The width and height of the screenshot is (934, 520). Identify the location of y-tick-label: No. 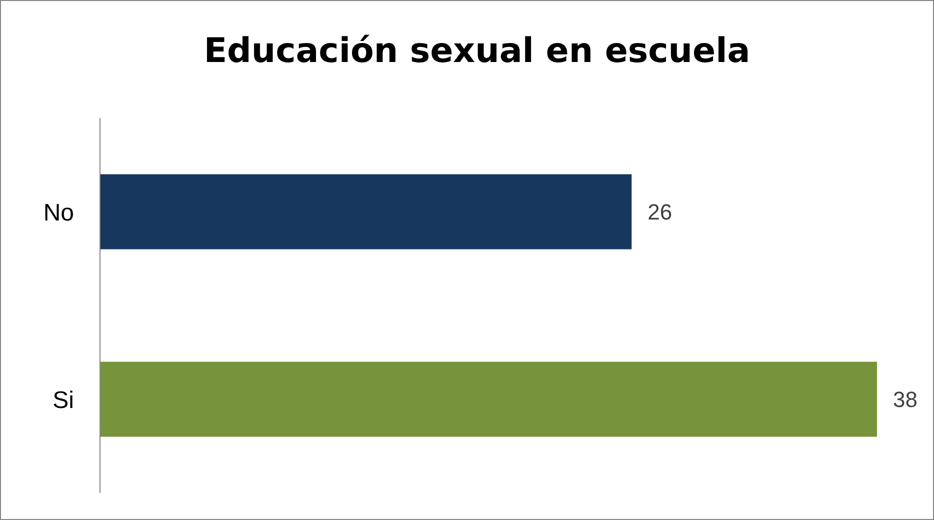
(58, 212).